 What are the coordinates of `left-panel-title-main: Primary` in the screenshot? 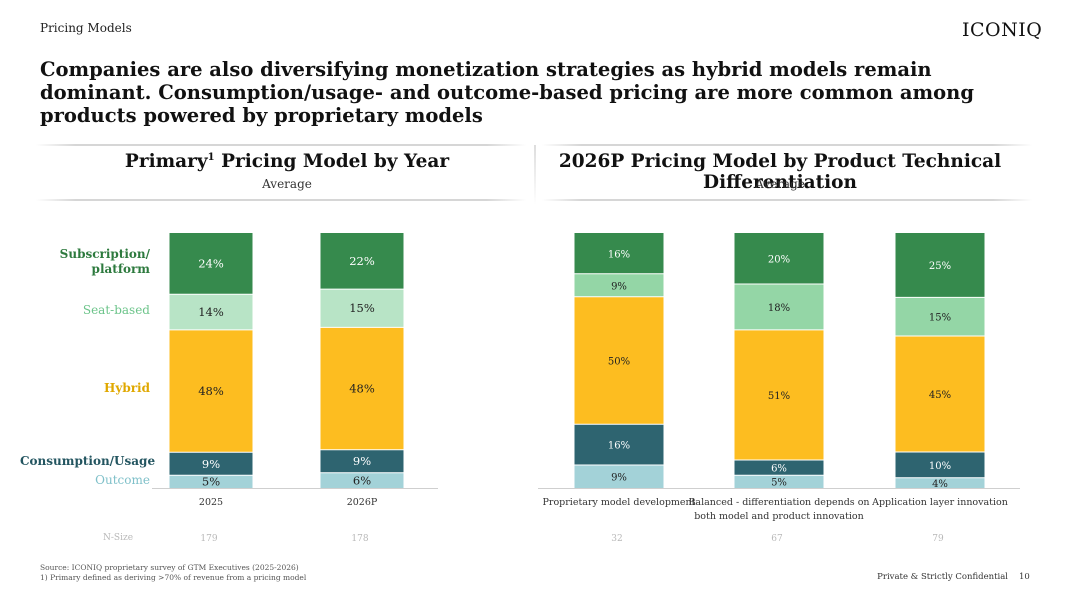 It's located at (166, 161).